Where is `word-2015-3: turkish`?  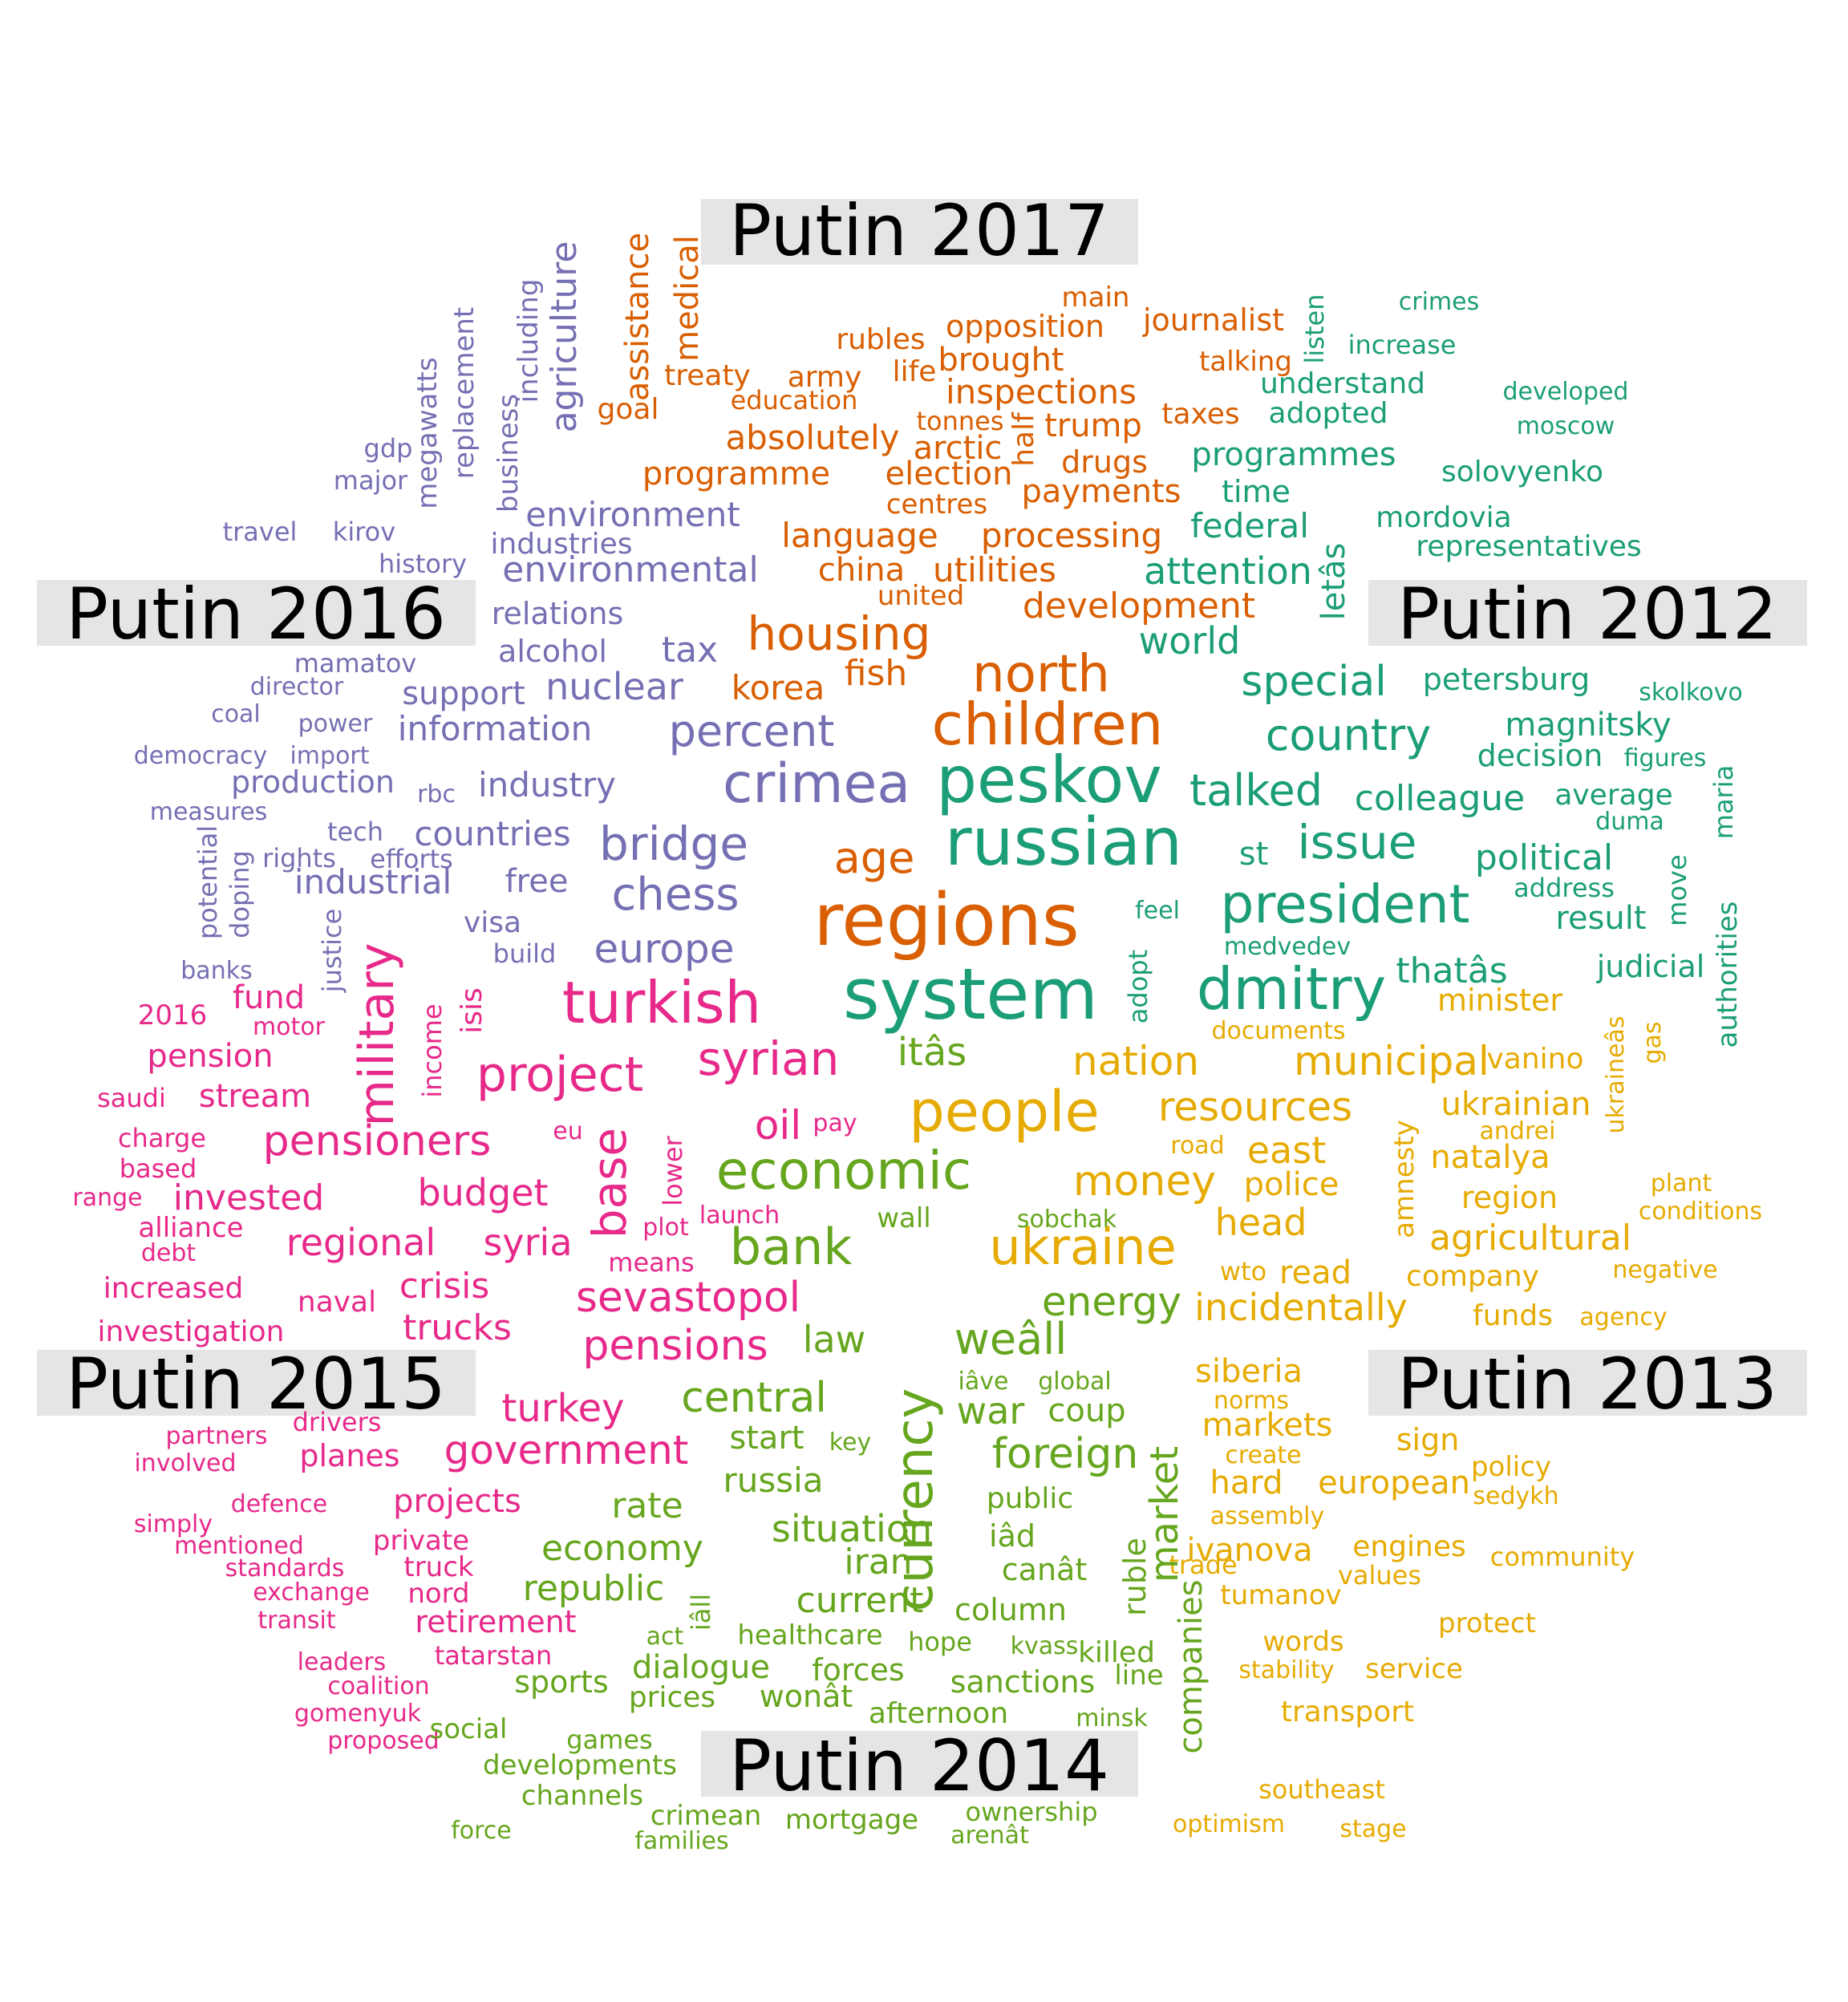
word-2015-3: turkish is located at coordinates (661, 1002).